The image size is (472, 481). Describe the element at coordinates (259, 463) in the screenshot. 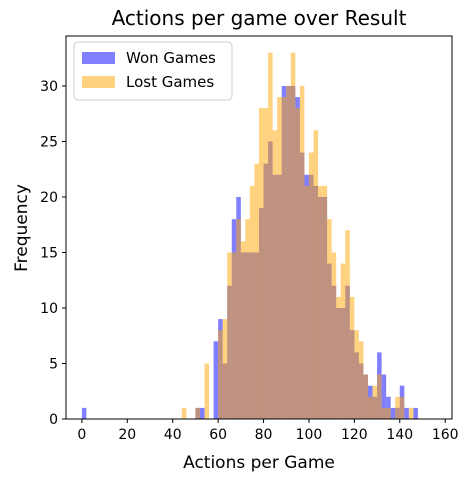

I see `x-axis-title: Actions per Game` at that location.